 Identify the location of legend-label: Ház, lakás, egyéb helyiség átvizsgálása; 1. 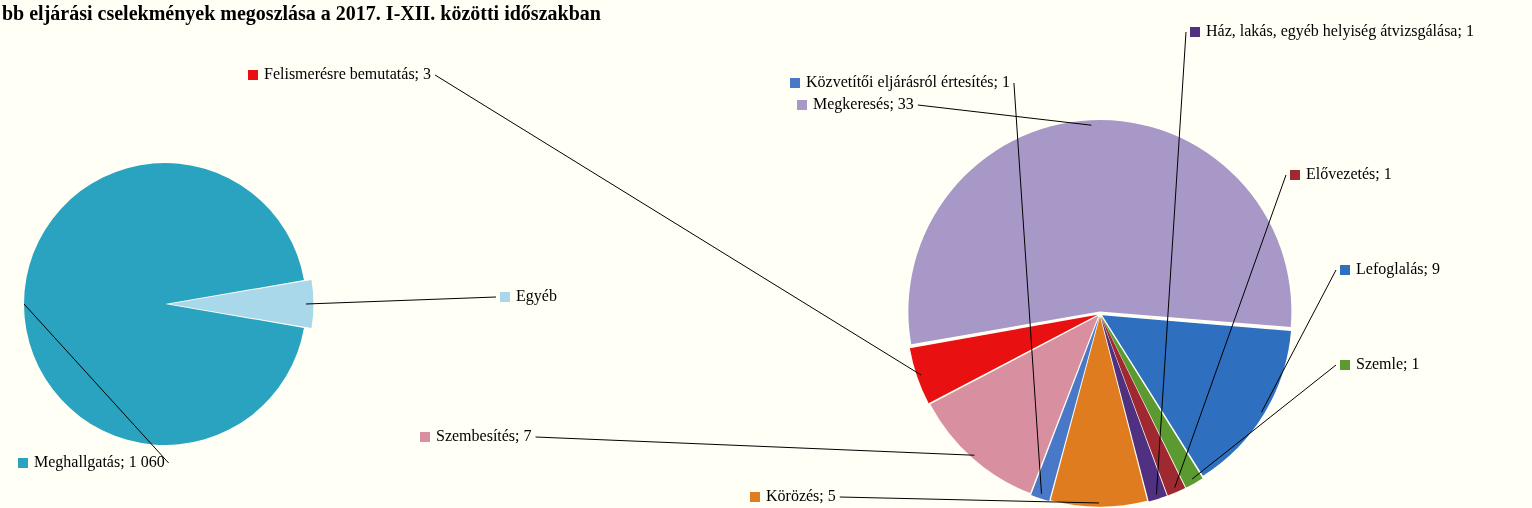
(1340, 31).